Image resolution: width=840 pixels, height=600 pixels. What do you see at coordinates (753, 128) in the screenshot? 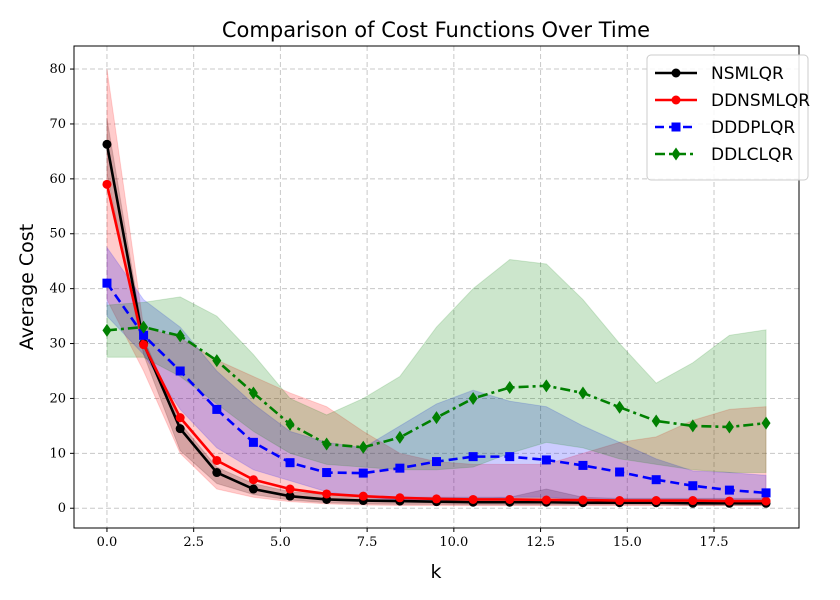
I see `legend-label: DDDPLQR` at bounding box center [753, 128].